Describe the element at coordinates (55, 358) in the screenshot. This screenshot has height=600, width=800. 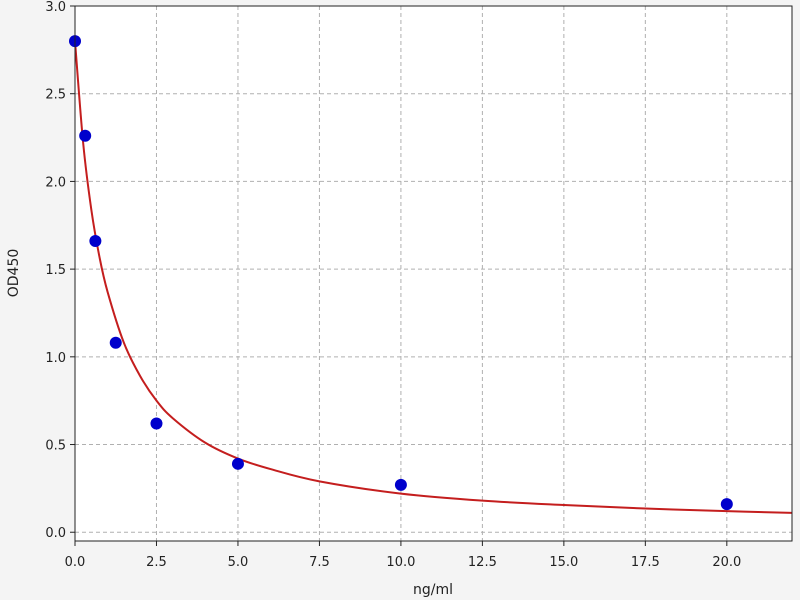
I see `y-tick-label: 1.0` at that location.